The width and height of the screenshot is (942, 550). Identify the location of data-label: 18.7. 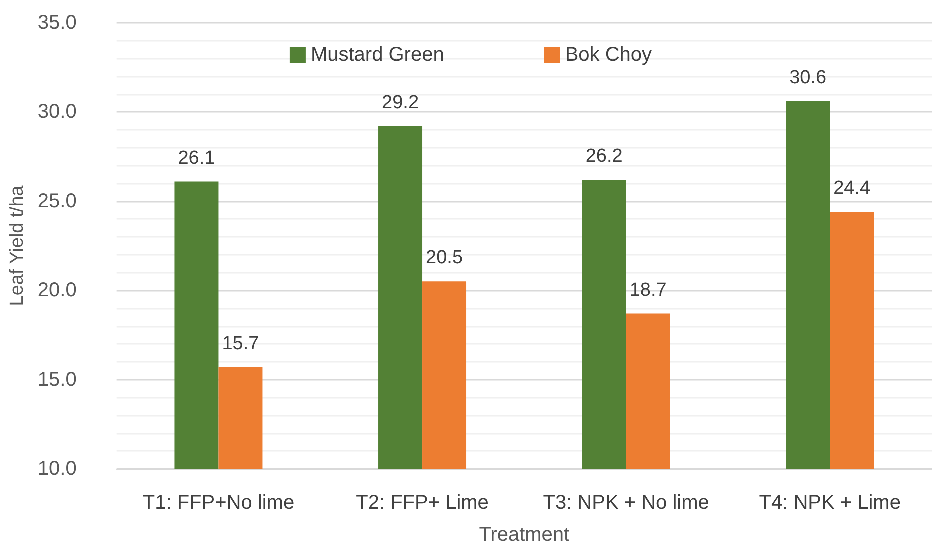
(648, 290).